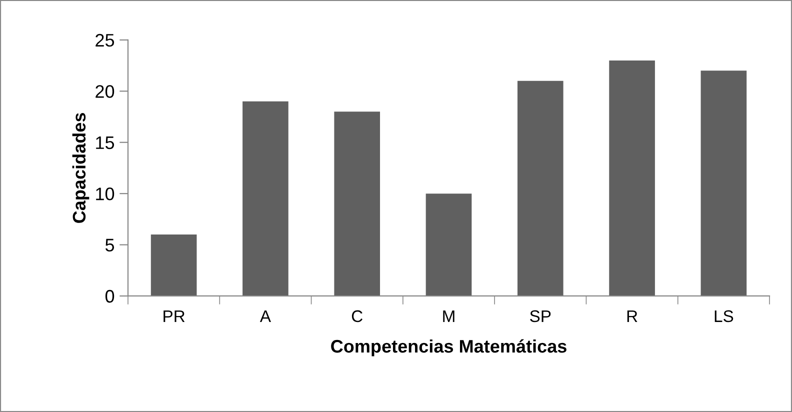 This screenshot has width=792, height=412. What do you see at coordinates (265, 316) in the screenshot?
I see `x-tick-label: A` at bounding box center [265, 316].